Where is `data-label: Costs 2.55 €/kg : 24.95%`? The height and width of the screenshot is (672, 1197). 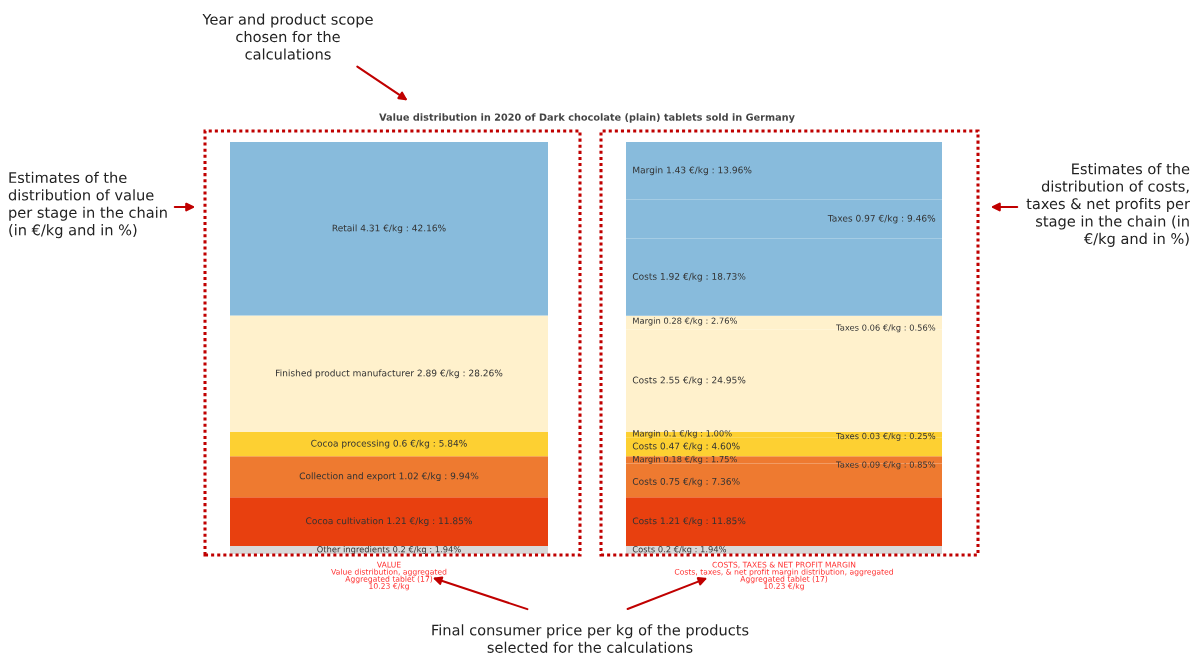 data-label: Costs 2.55 €/kg : 24.95% is located at coordinates (689, 381).